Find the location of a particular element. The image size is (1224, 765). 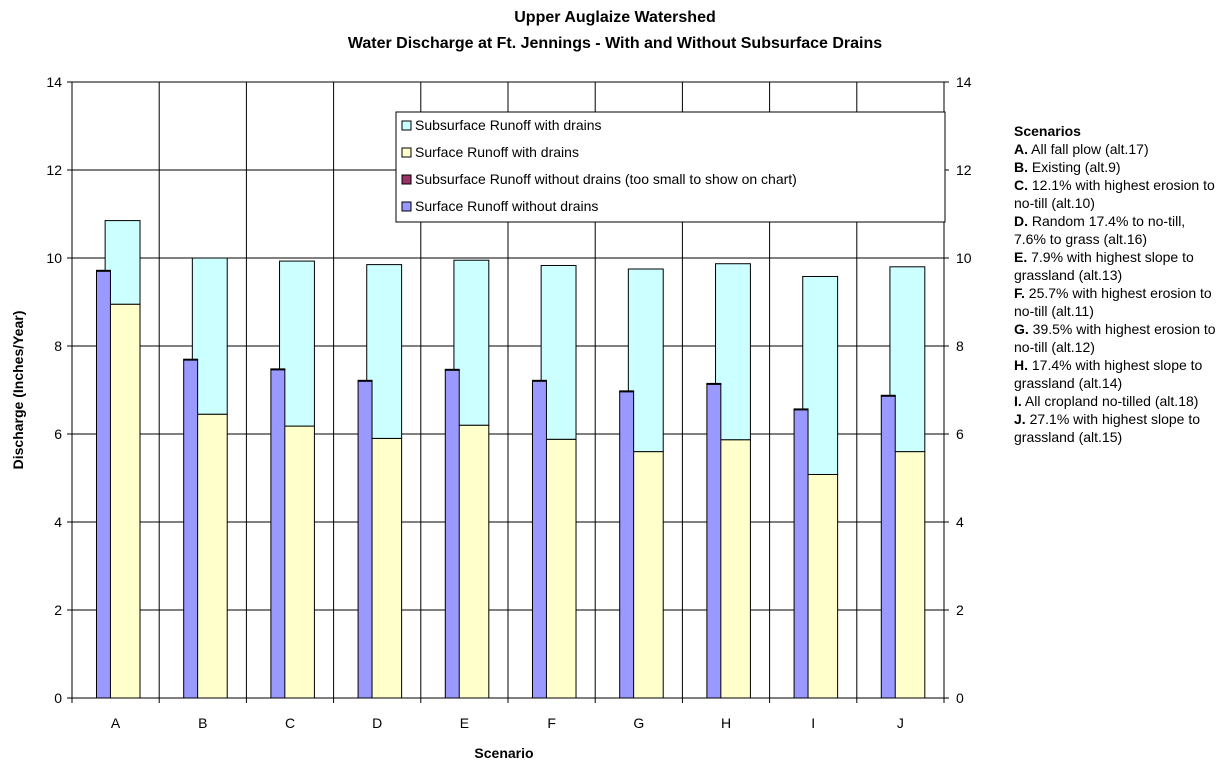

bar-C-subsurface-runoff-without-drains-too-small-to-show-on-chart is located at coordinates (278, 369).